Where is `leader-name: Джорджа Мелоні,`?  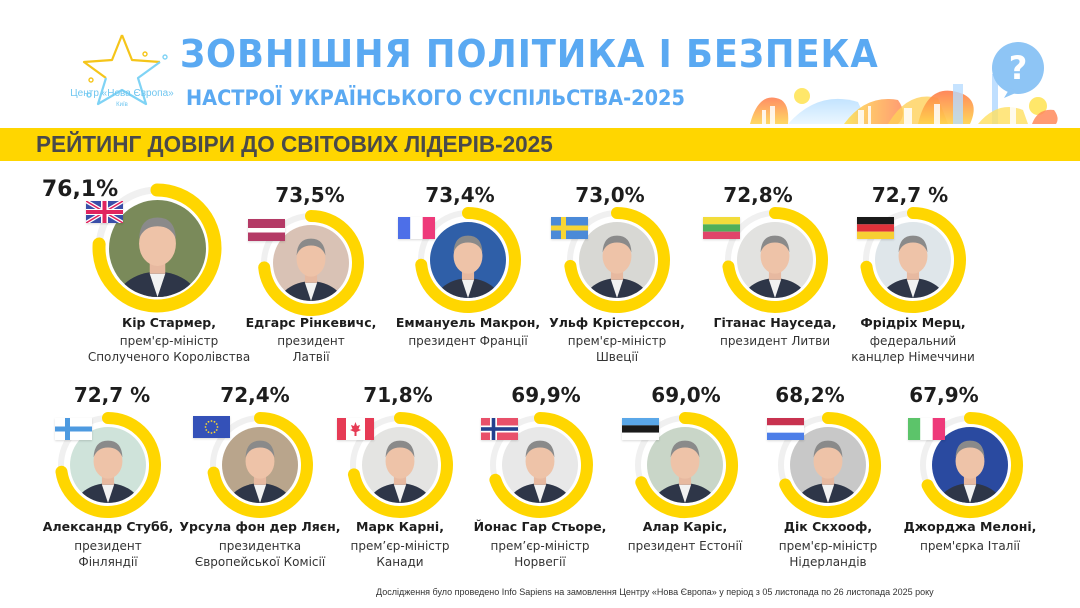 leader-name: Джорджа Мелоні, is located at coordinates (970, 526).